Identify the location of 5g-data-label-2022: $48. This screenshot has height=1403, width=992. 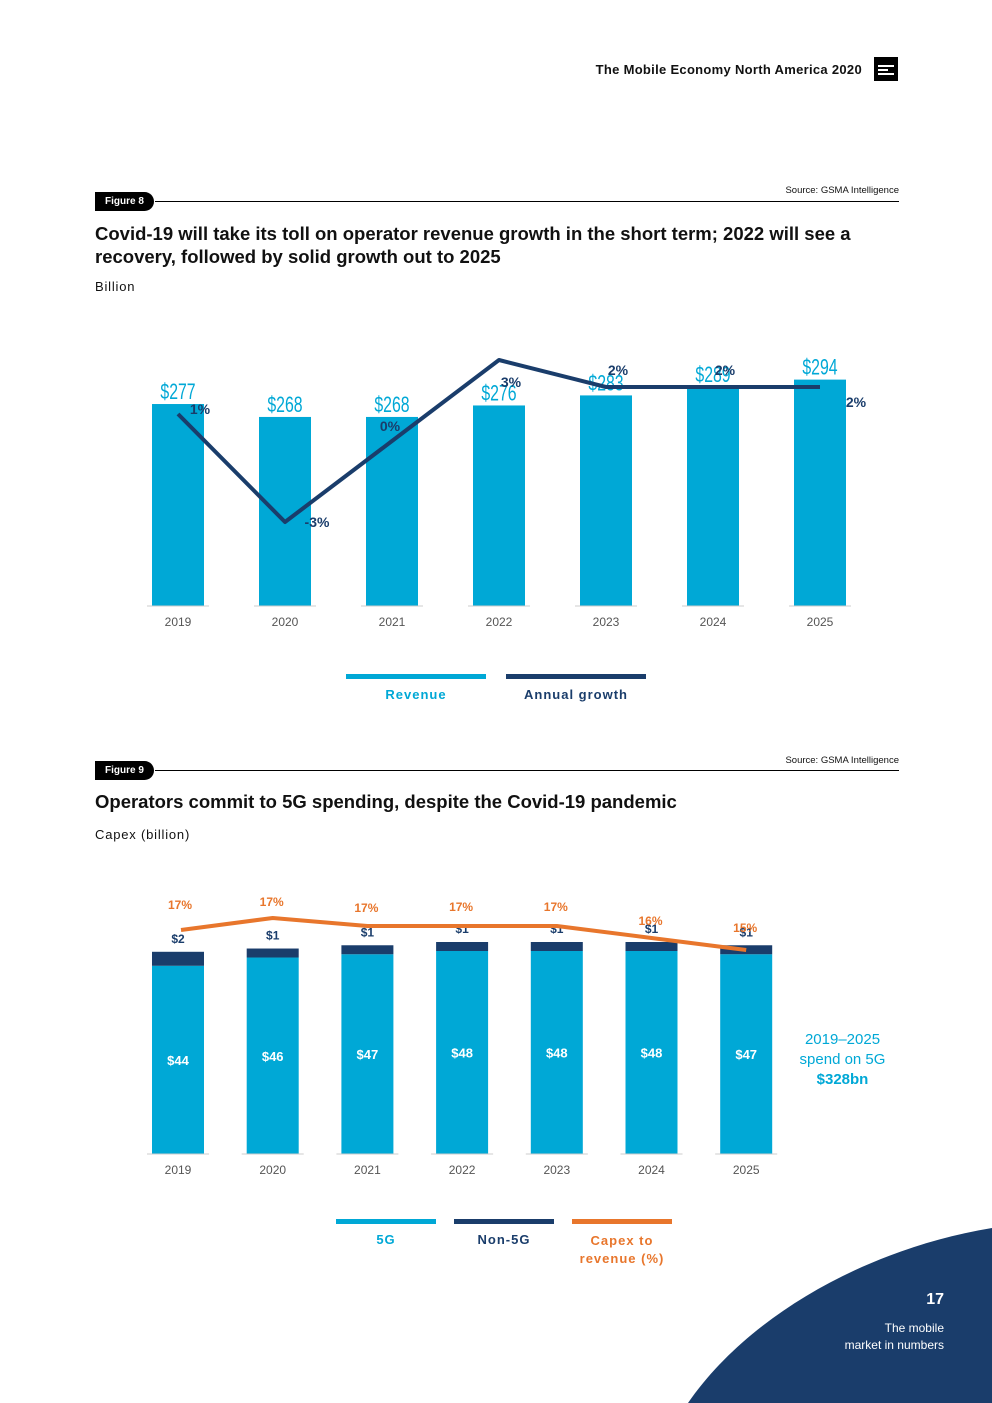
(462, 1053).